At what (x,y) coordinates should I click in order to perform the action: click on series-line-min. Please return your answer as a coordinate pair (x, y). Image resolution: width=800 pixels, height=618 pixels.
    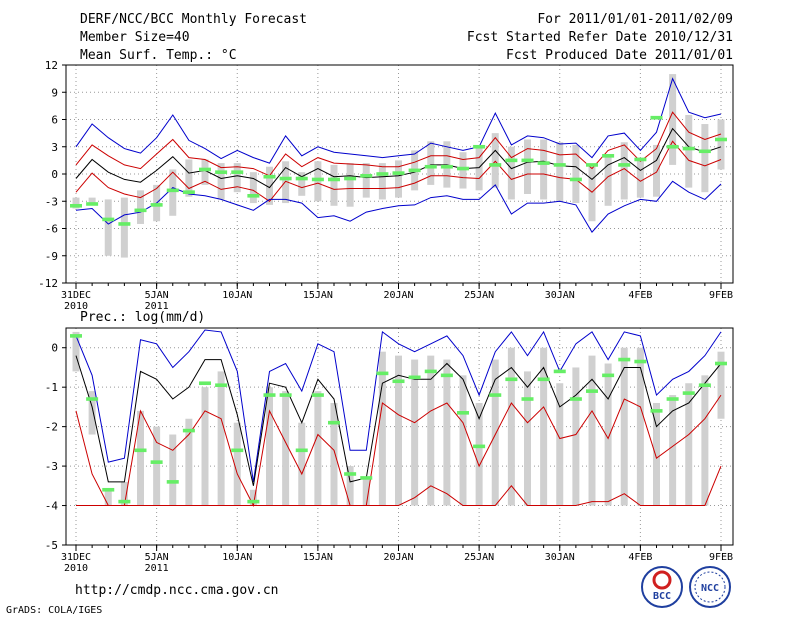
    Looking at the image, I should click on (399, 485).